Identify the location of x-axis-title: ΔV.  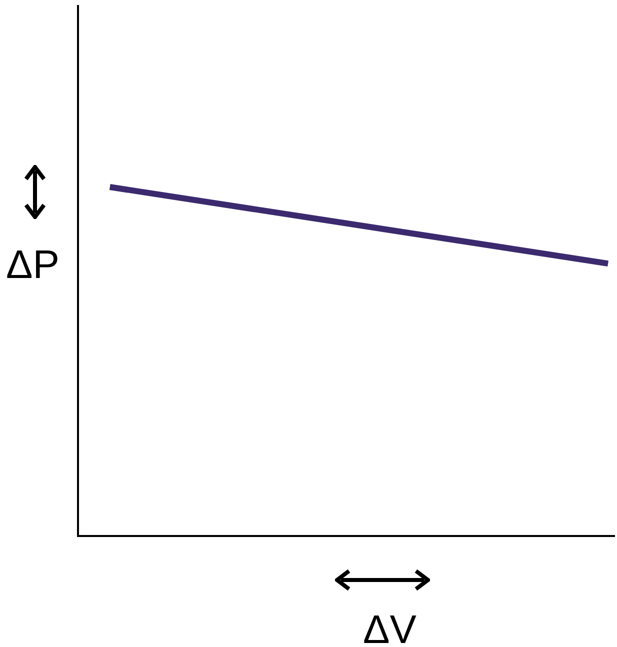
(390, 627).